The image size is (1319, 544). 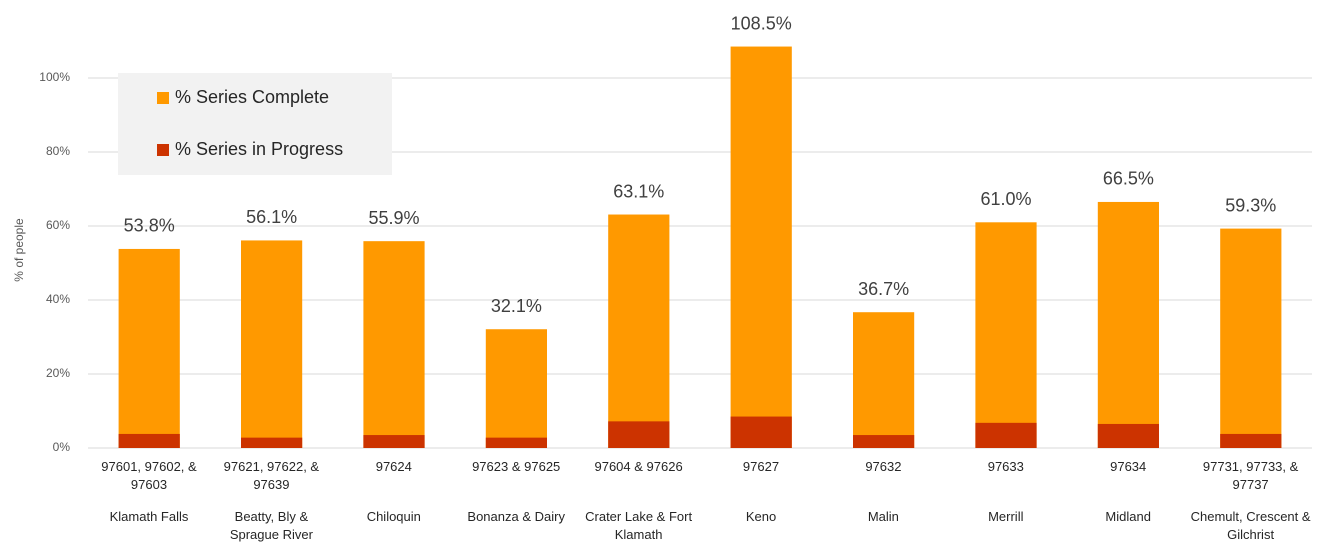 I want to click on value-label: 61.0%, so click(x=1005, y=199).